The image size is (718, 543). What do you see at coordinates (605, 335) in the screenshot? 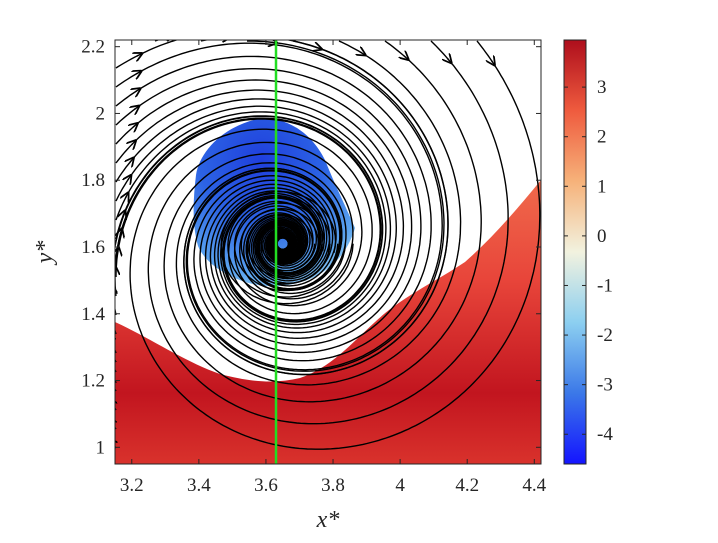
I see `colorbar-tick-label: -2` at bounding box center [605, 335].